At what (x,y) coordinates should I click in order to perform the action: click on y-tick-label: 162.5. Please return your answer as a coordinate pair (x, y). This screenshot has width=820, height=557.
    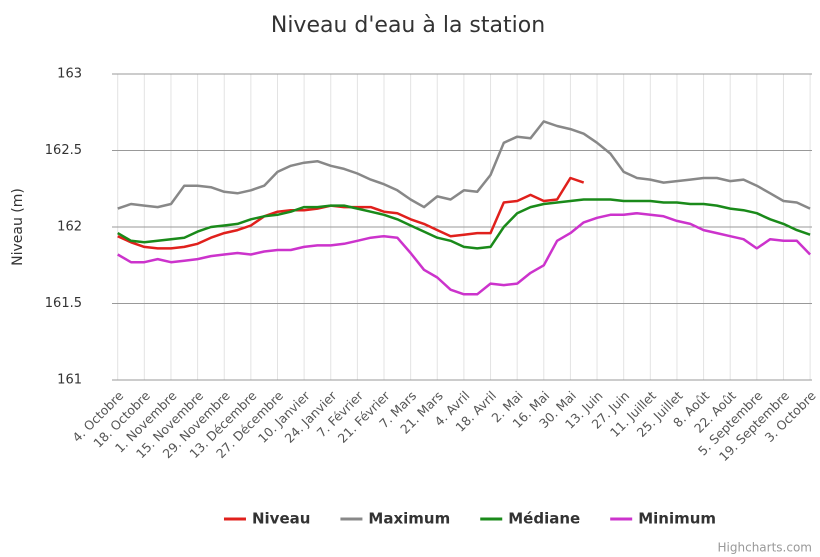
    Looking at the image, I should click on (63, 150).